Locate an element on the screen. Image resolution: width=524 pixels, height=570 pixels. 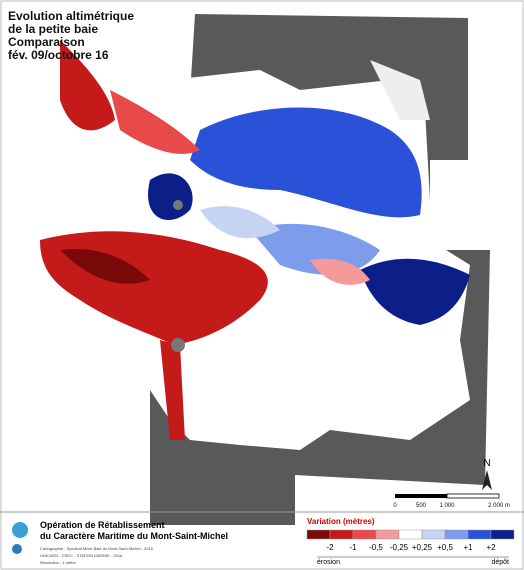
legend-label: -0,25 is located at coordinates (399, 547).